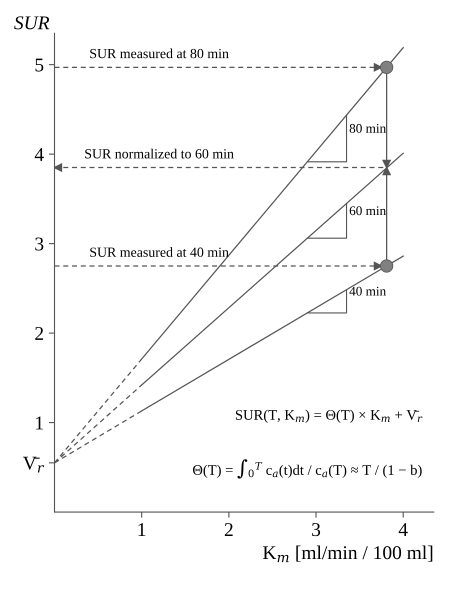 The image size is (474, 606). Describe the element at coordinates (329, 416) in the screenshot. I see `annotation: SUR(T, K$_{m}$) = Θ(T) × K$_{m}$ + V̄$_{r}$` at that location.